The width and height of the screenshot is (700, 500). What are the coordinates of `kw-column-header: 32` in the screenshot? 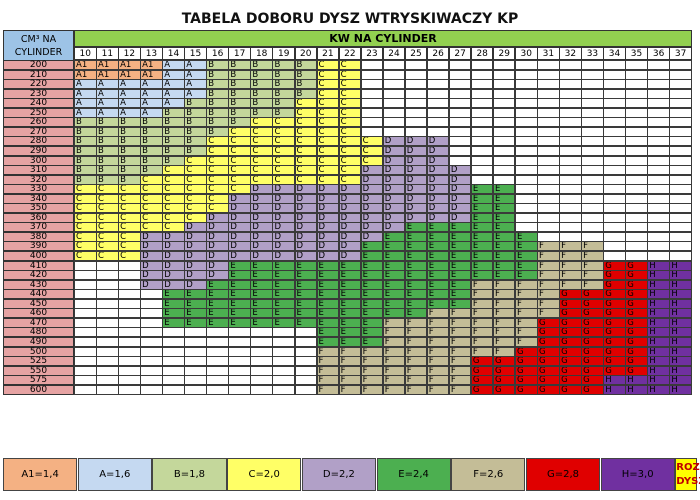 It's located at (570, 53).